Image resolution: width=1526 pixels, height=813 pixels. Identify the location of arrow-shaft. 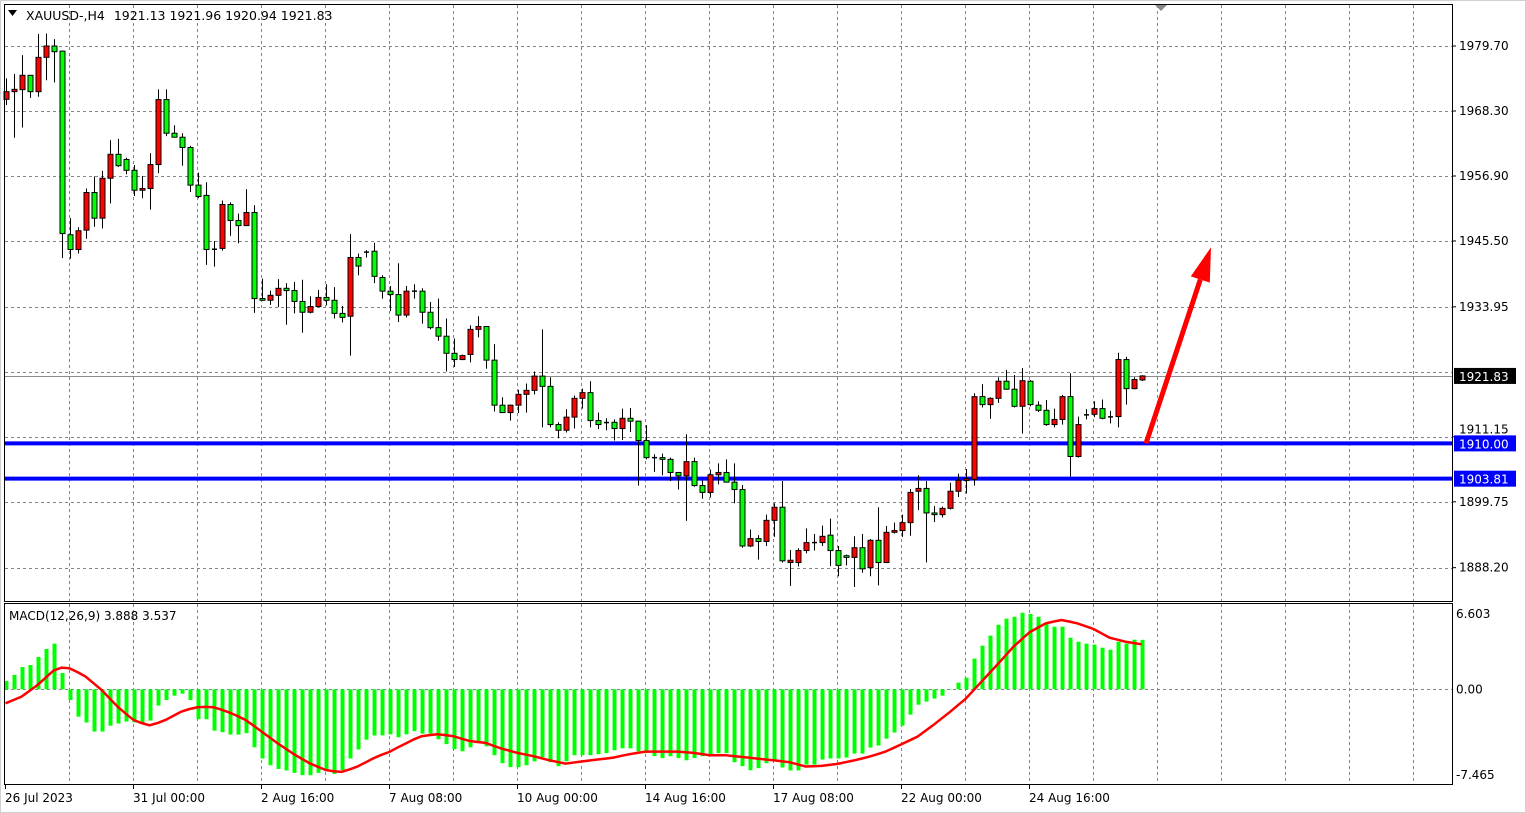
(1173, 361).